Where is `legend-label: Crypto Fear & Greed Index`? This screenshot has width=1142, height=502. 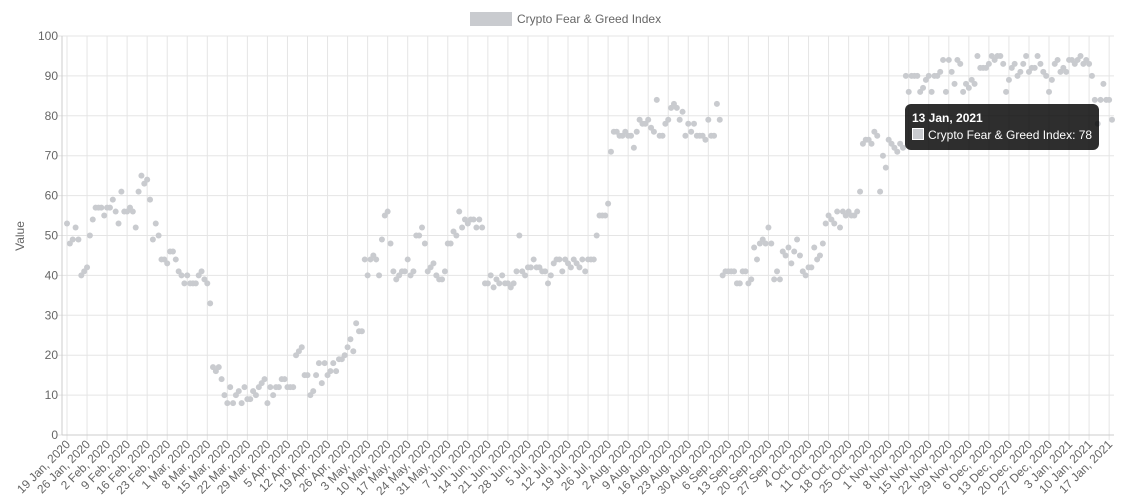 legend-label: Crypto Fear & Greed Index is located at coordinates (589, 19).